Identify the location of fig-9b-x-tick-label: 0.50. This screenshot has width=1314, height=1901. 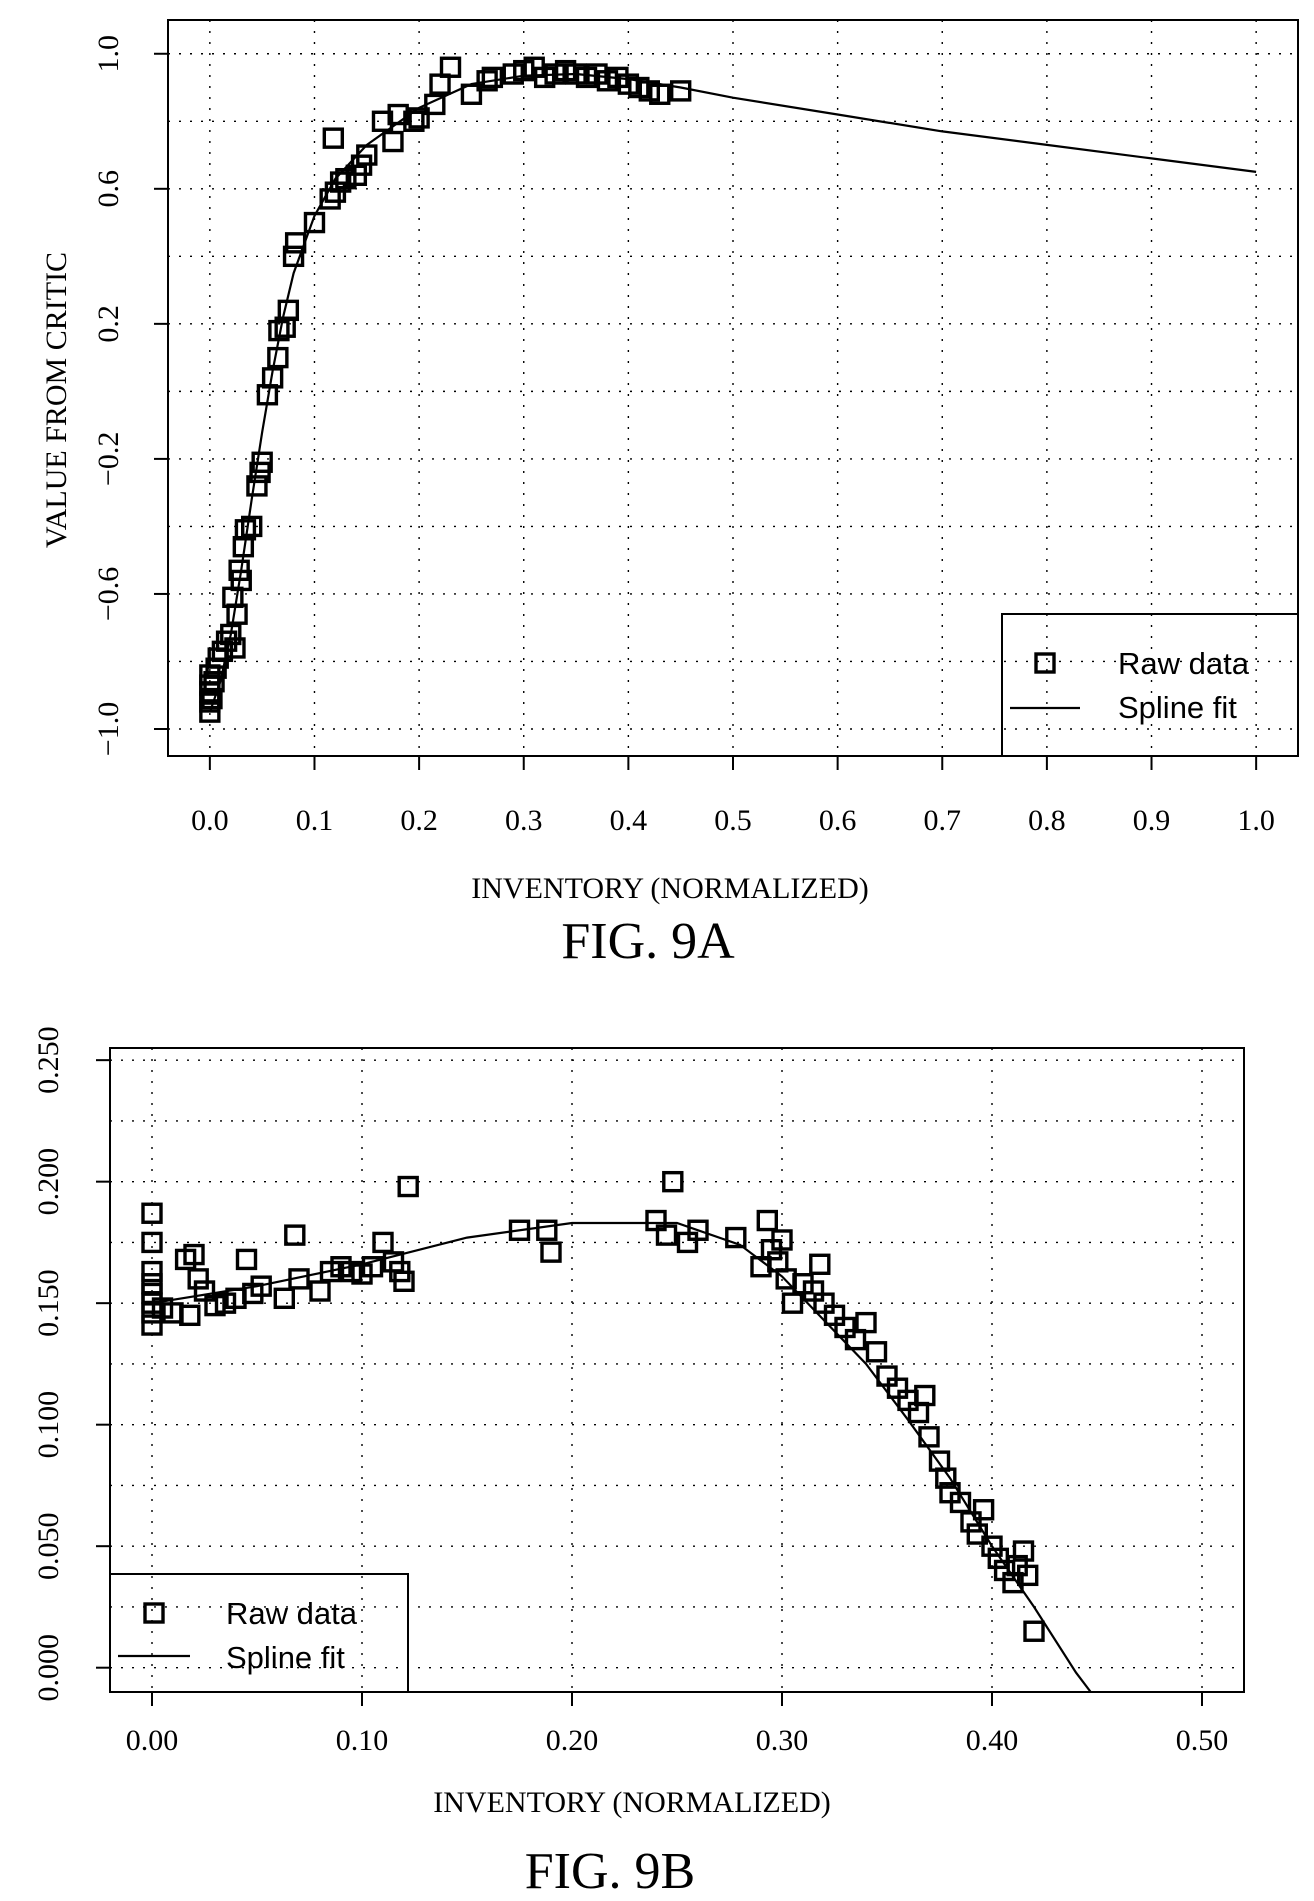
(1202, 1740).